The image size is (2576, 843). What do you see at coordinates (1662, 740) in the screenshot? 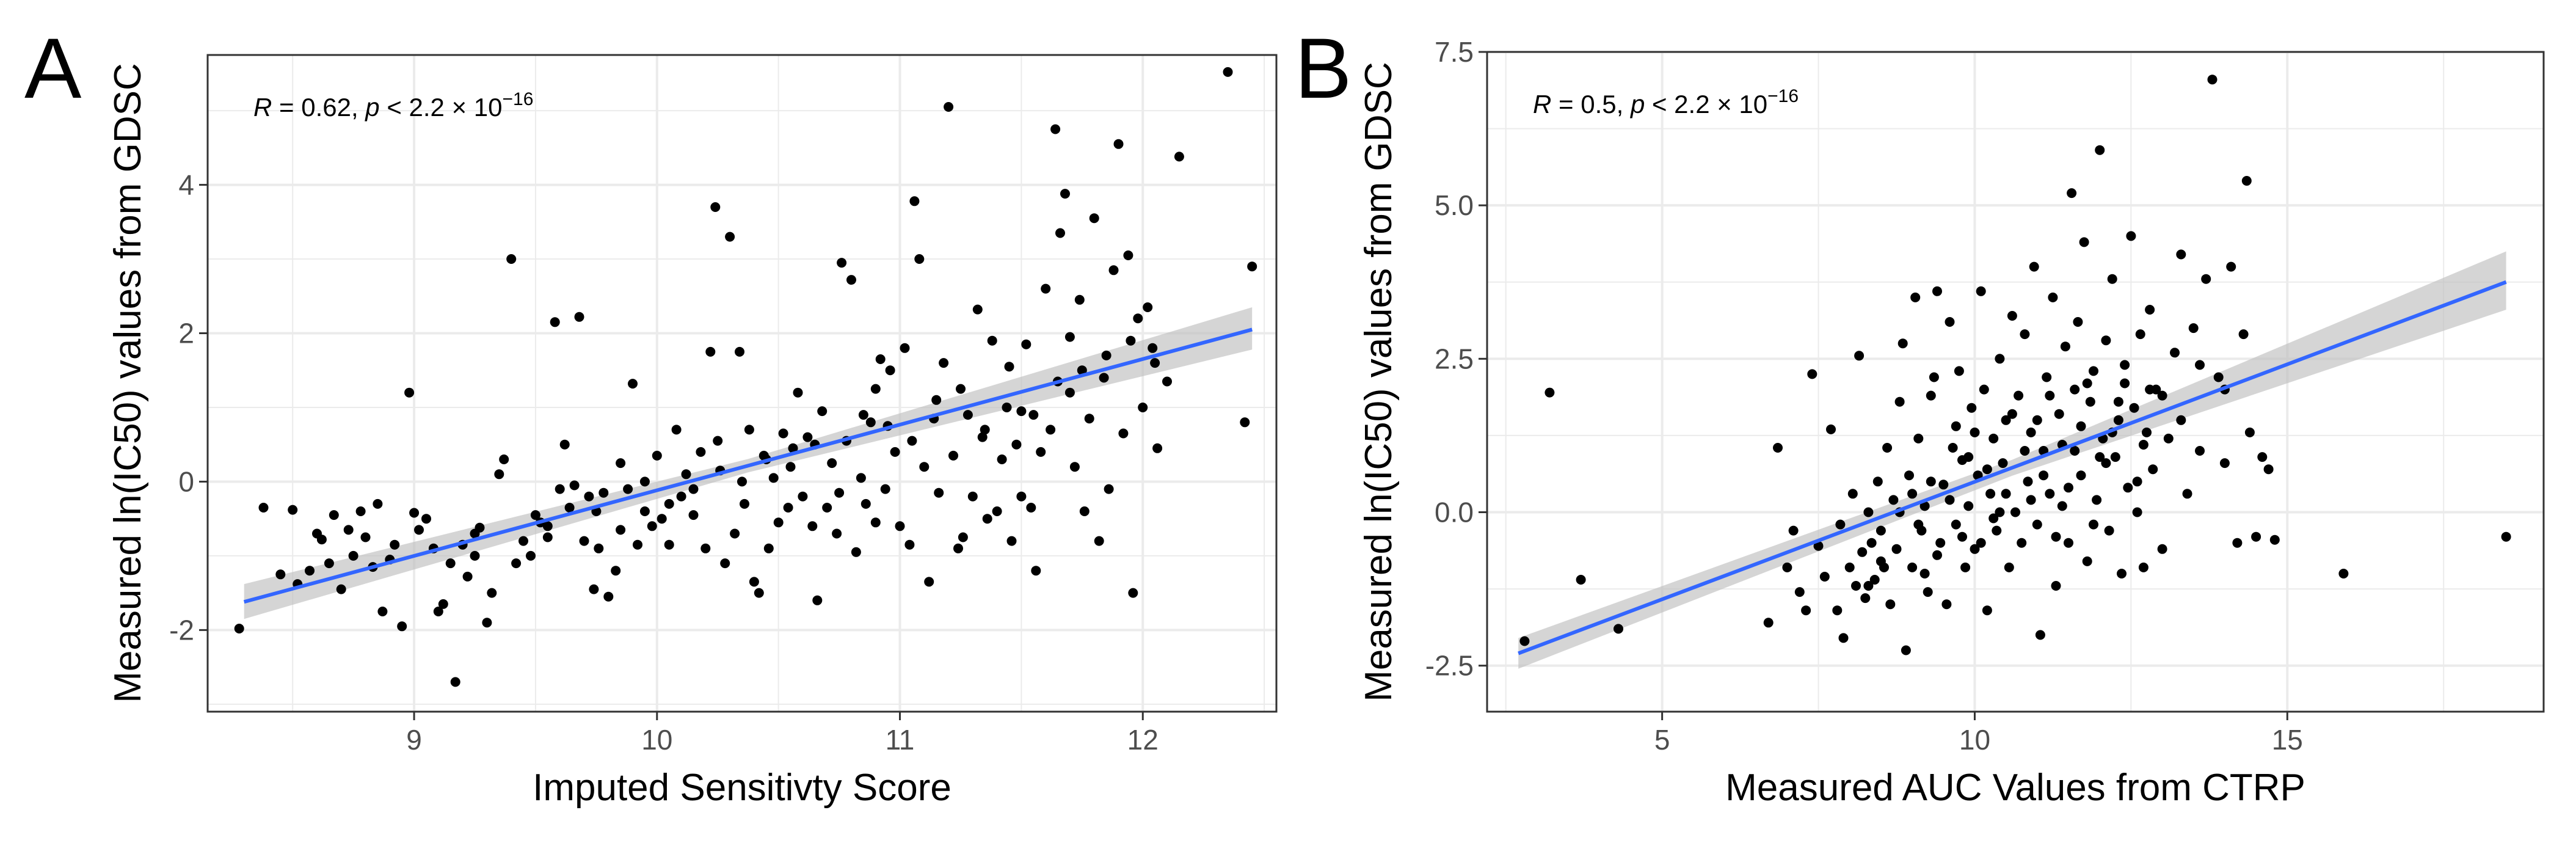
I see `panel-b-x-tick-label: 5` at bounding box center [1662, 740].